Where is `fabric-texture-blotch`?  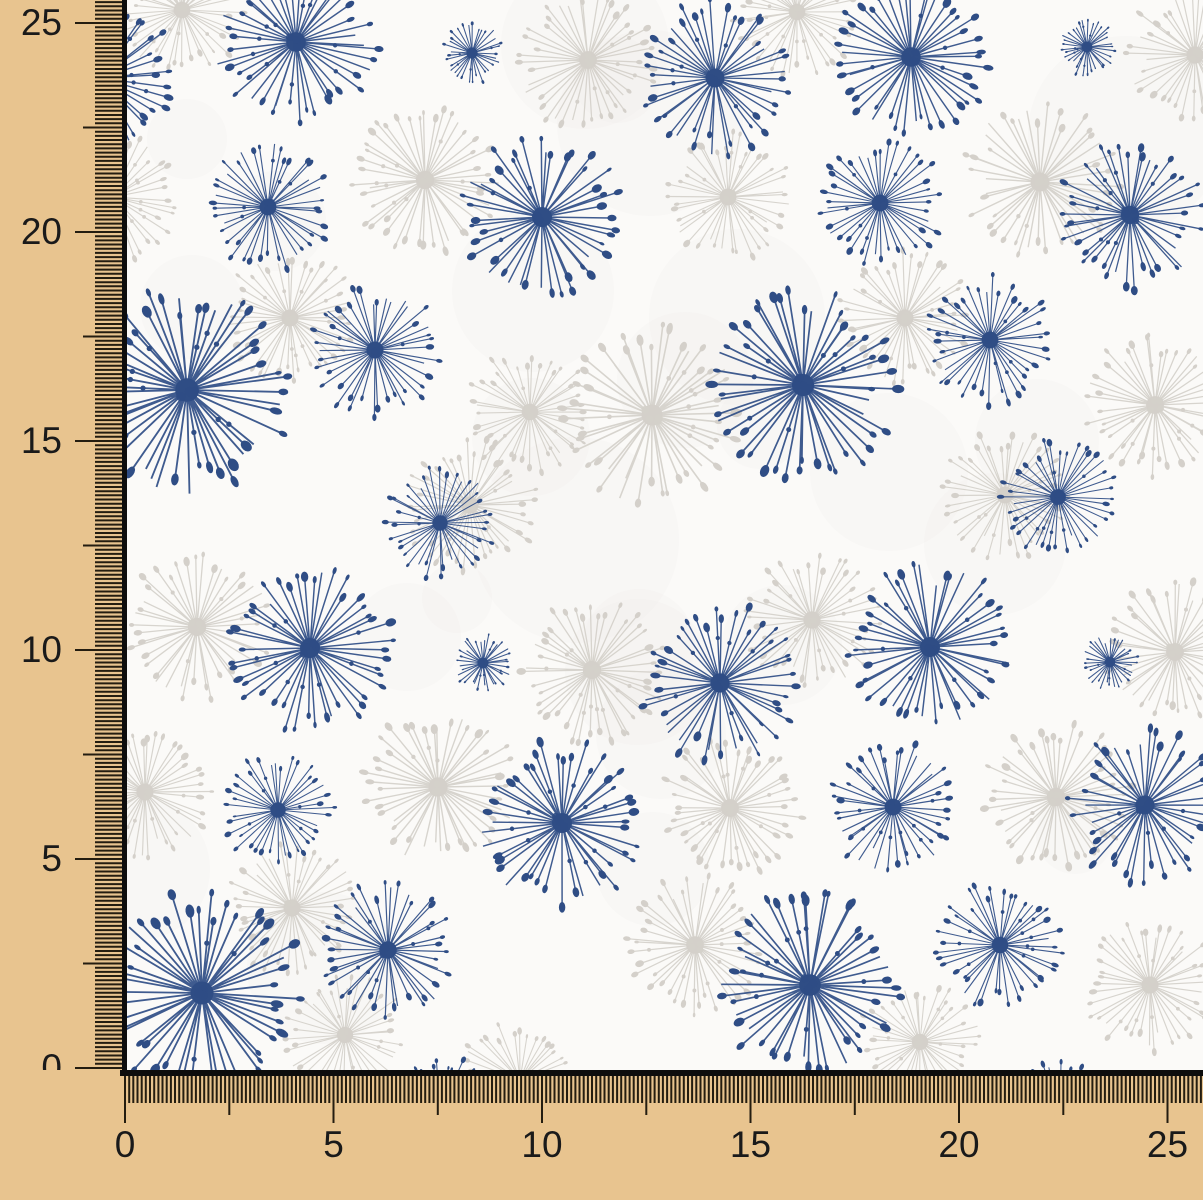
fabric-texture-blotch is located at coordinates (323, 968).